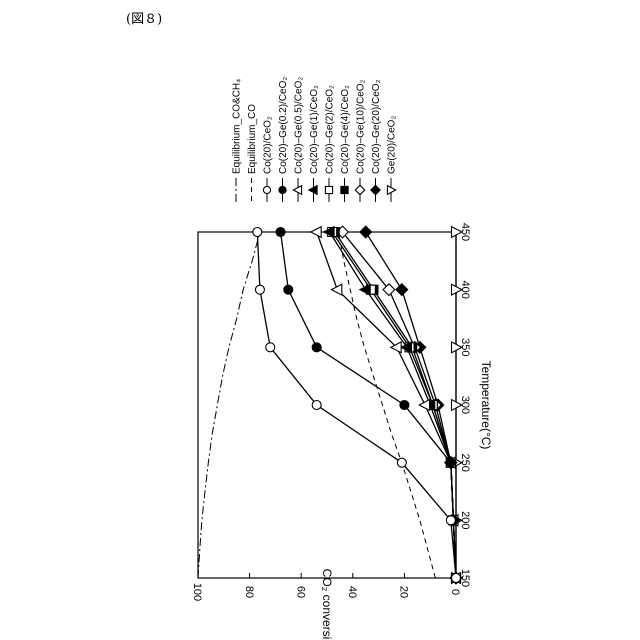 This screenshot has width=640, height=640. Describe the element at coordinates (352, 592) in the screenshot. I see `y-tick-label: 40` at that location.